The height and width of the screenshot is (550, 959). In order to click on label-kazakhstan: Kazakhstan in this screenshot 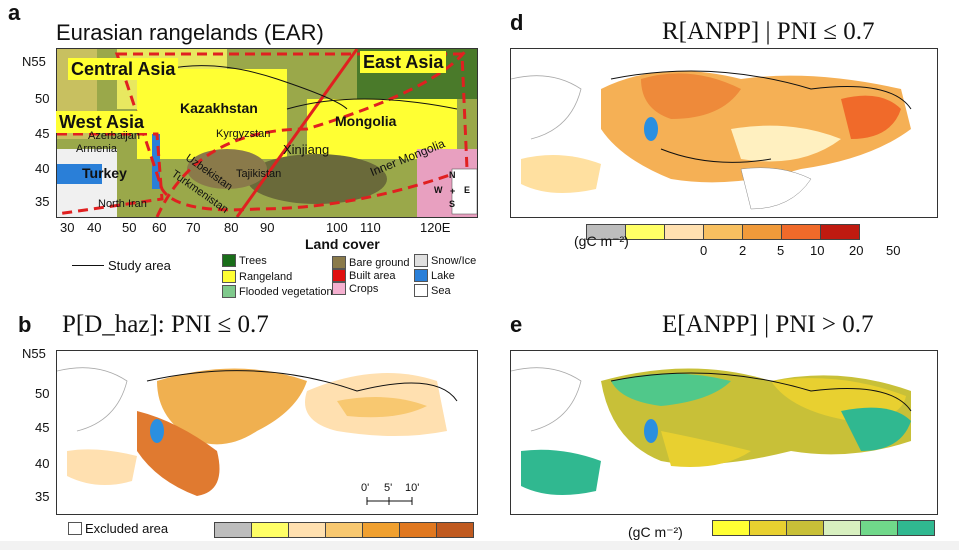, I will do `click(219, 108)`.